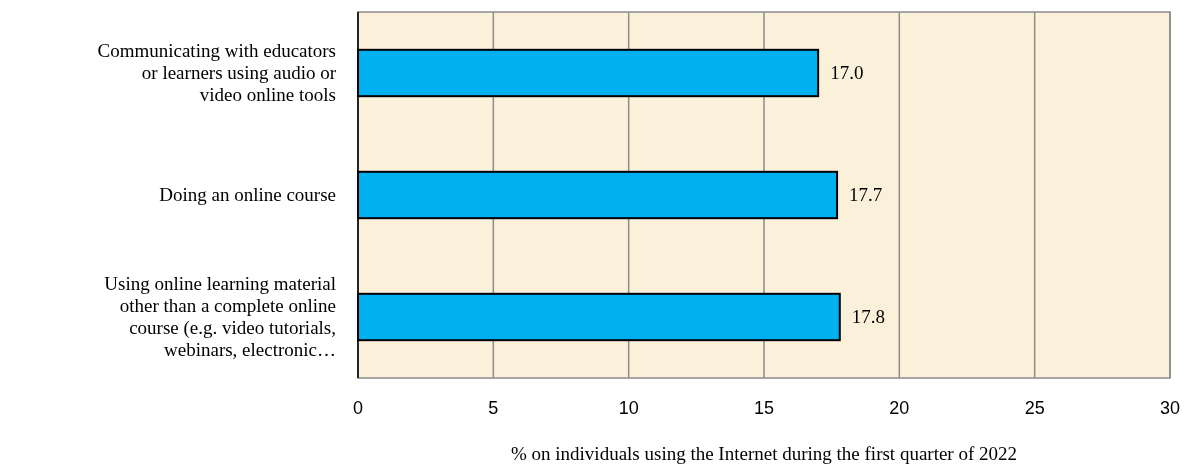 This screenshot has height=468, width=1186. Describe the element at coordinates (493, 408) in the screenshot. I see `x-tick-label: 5` at that location.